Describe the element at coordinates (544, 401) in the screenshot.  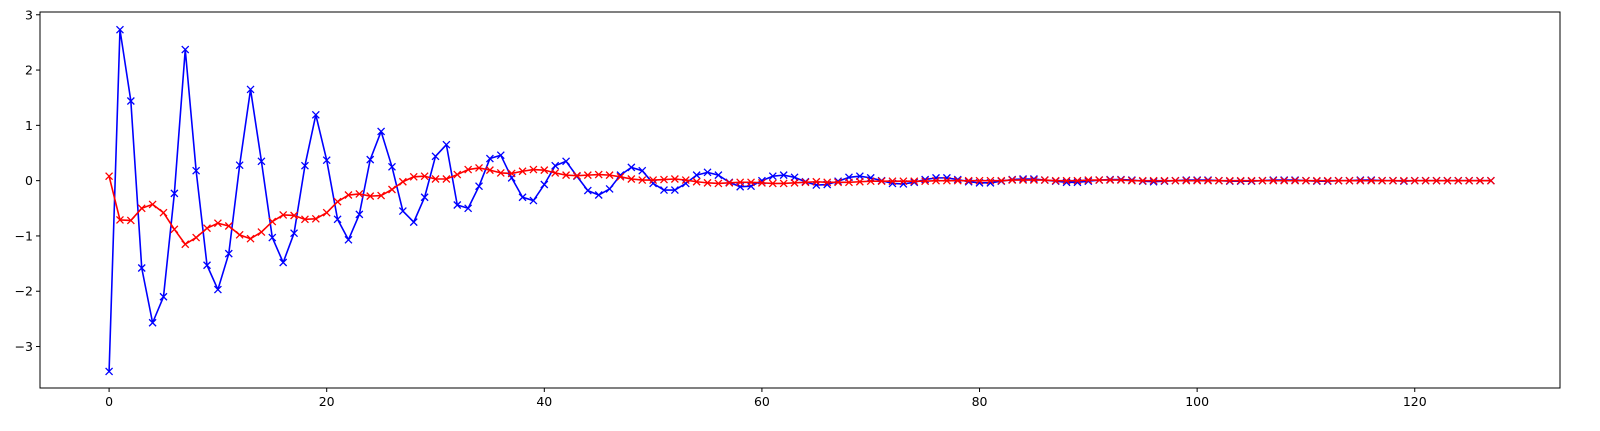
I see `x-tick-label: 40` at that location.